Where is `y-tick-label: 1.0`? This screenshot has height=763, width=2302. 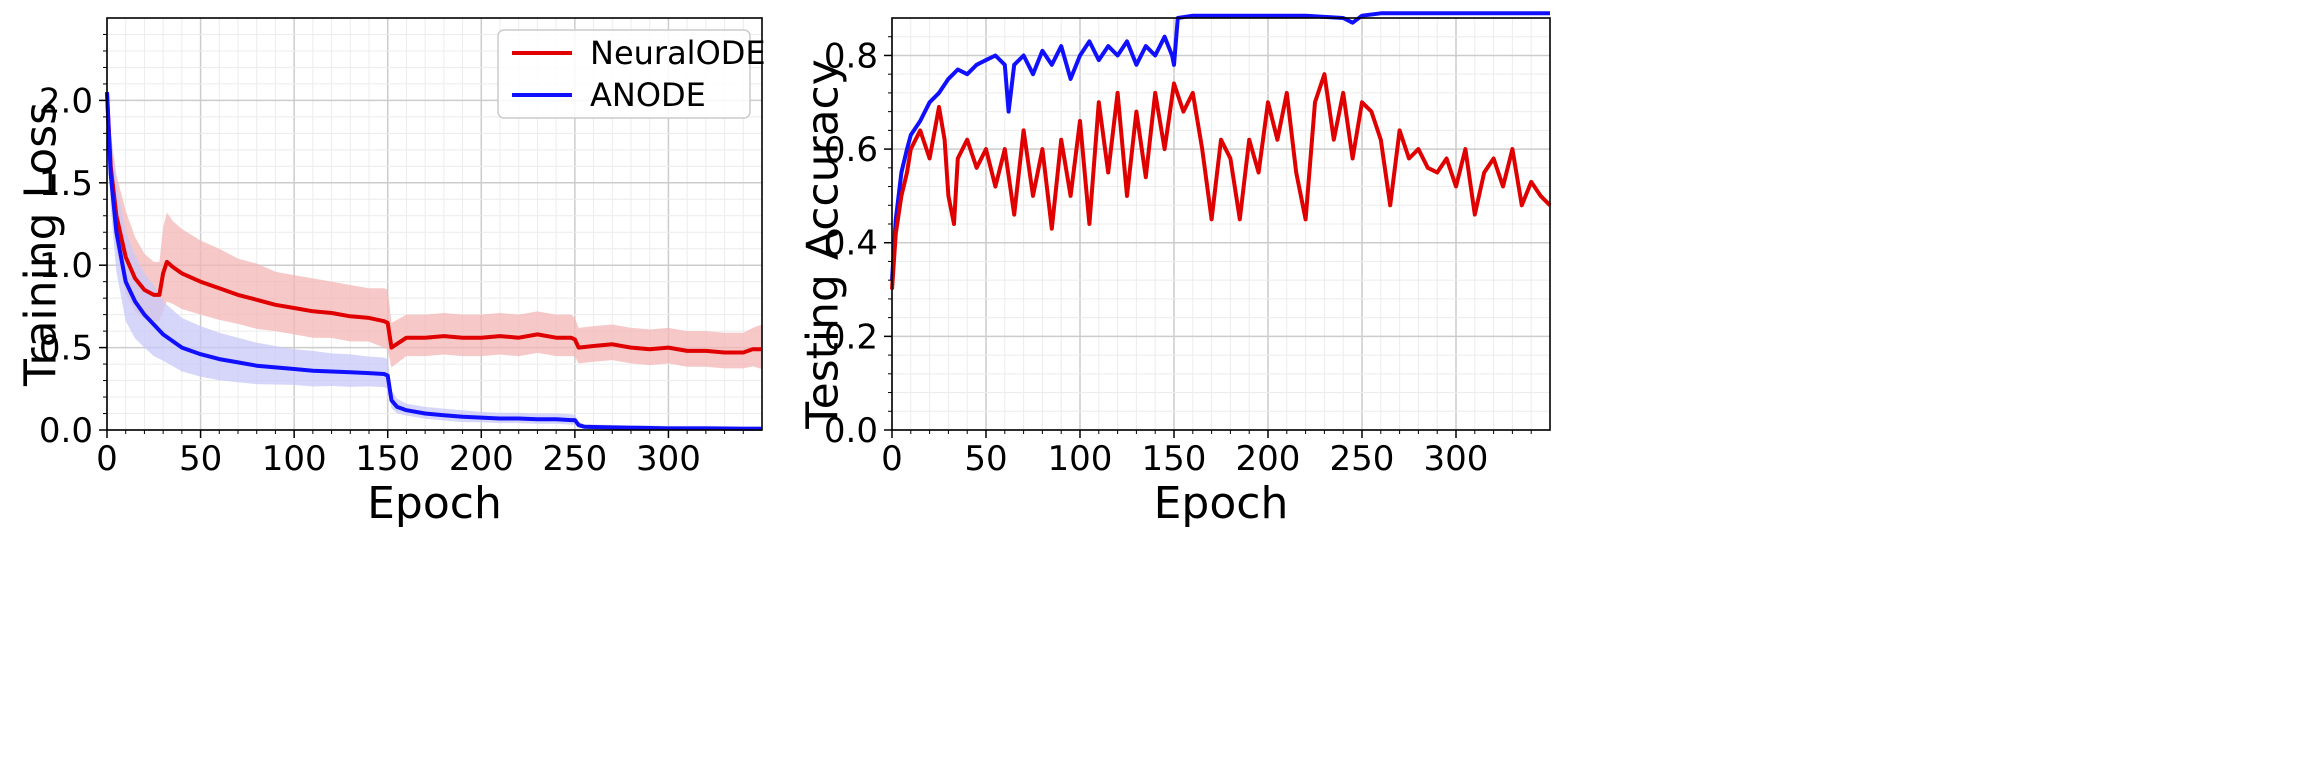
y-tick-label: 1.0 is located at coordinates (66, 266).